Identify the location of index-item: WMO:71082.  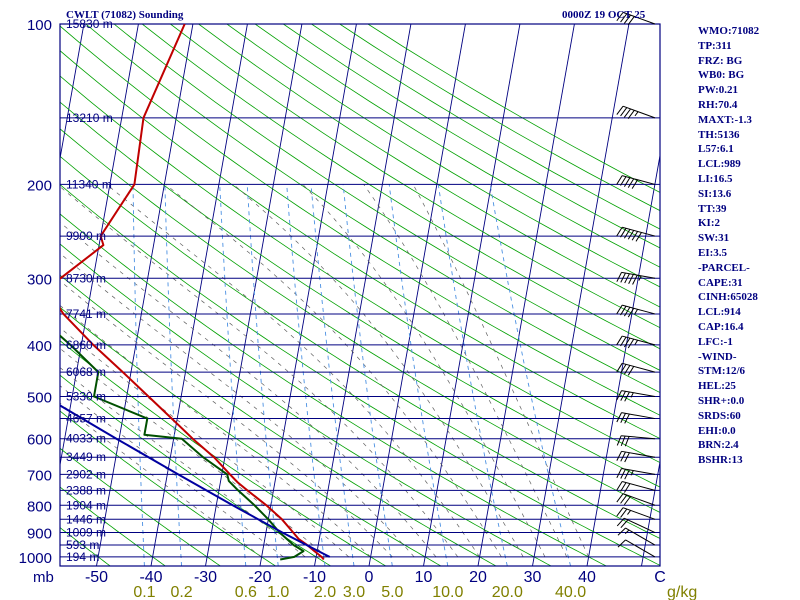
(729, 31).